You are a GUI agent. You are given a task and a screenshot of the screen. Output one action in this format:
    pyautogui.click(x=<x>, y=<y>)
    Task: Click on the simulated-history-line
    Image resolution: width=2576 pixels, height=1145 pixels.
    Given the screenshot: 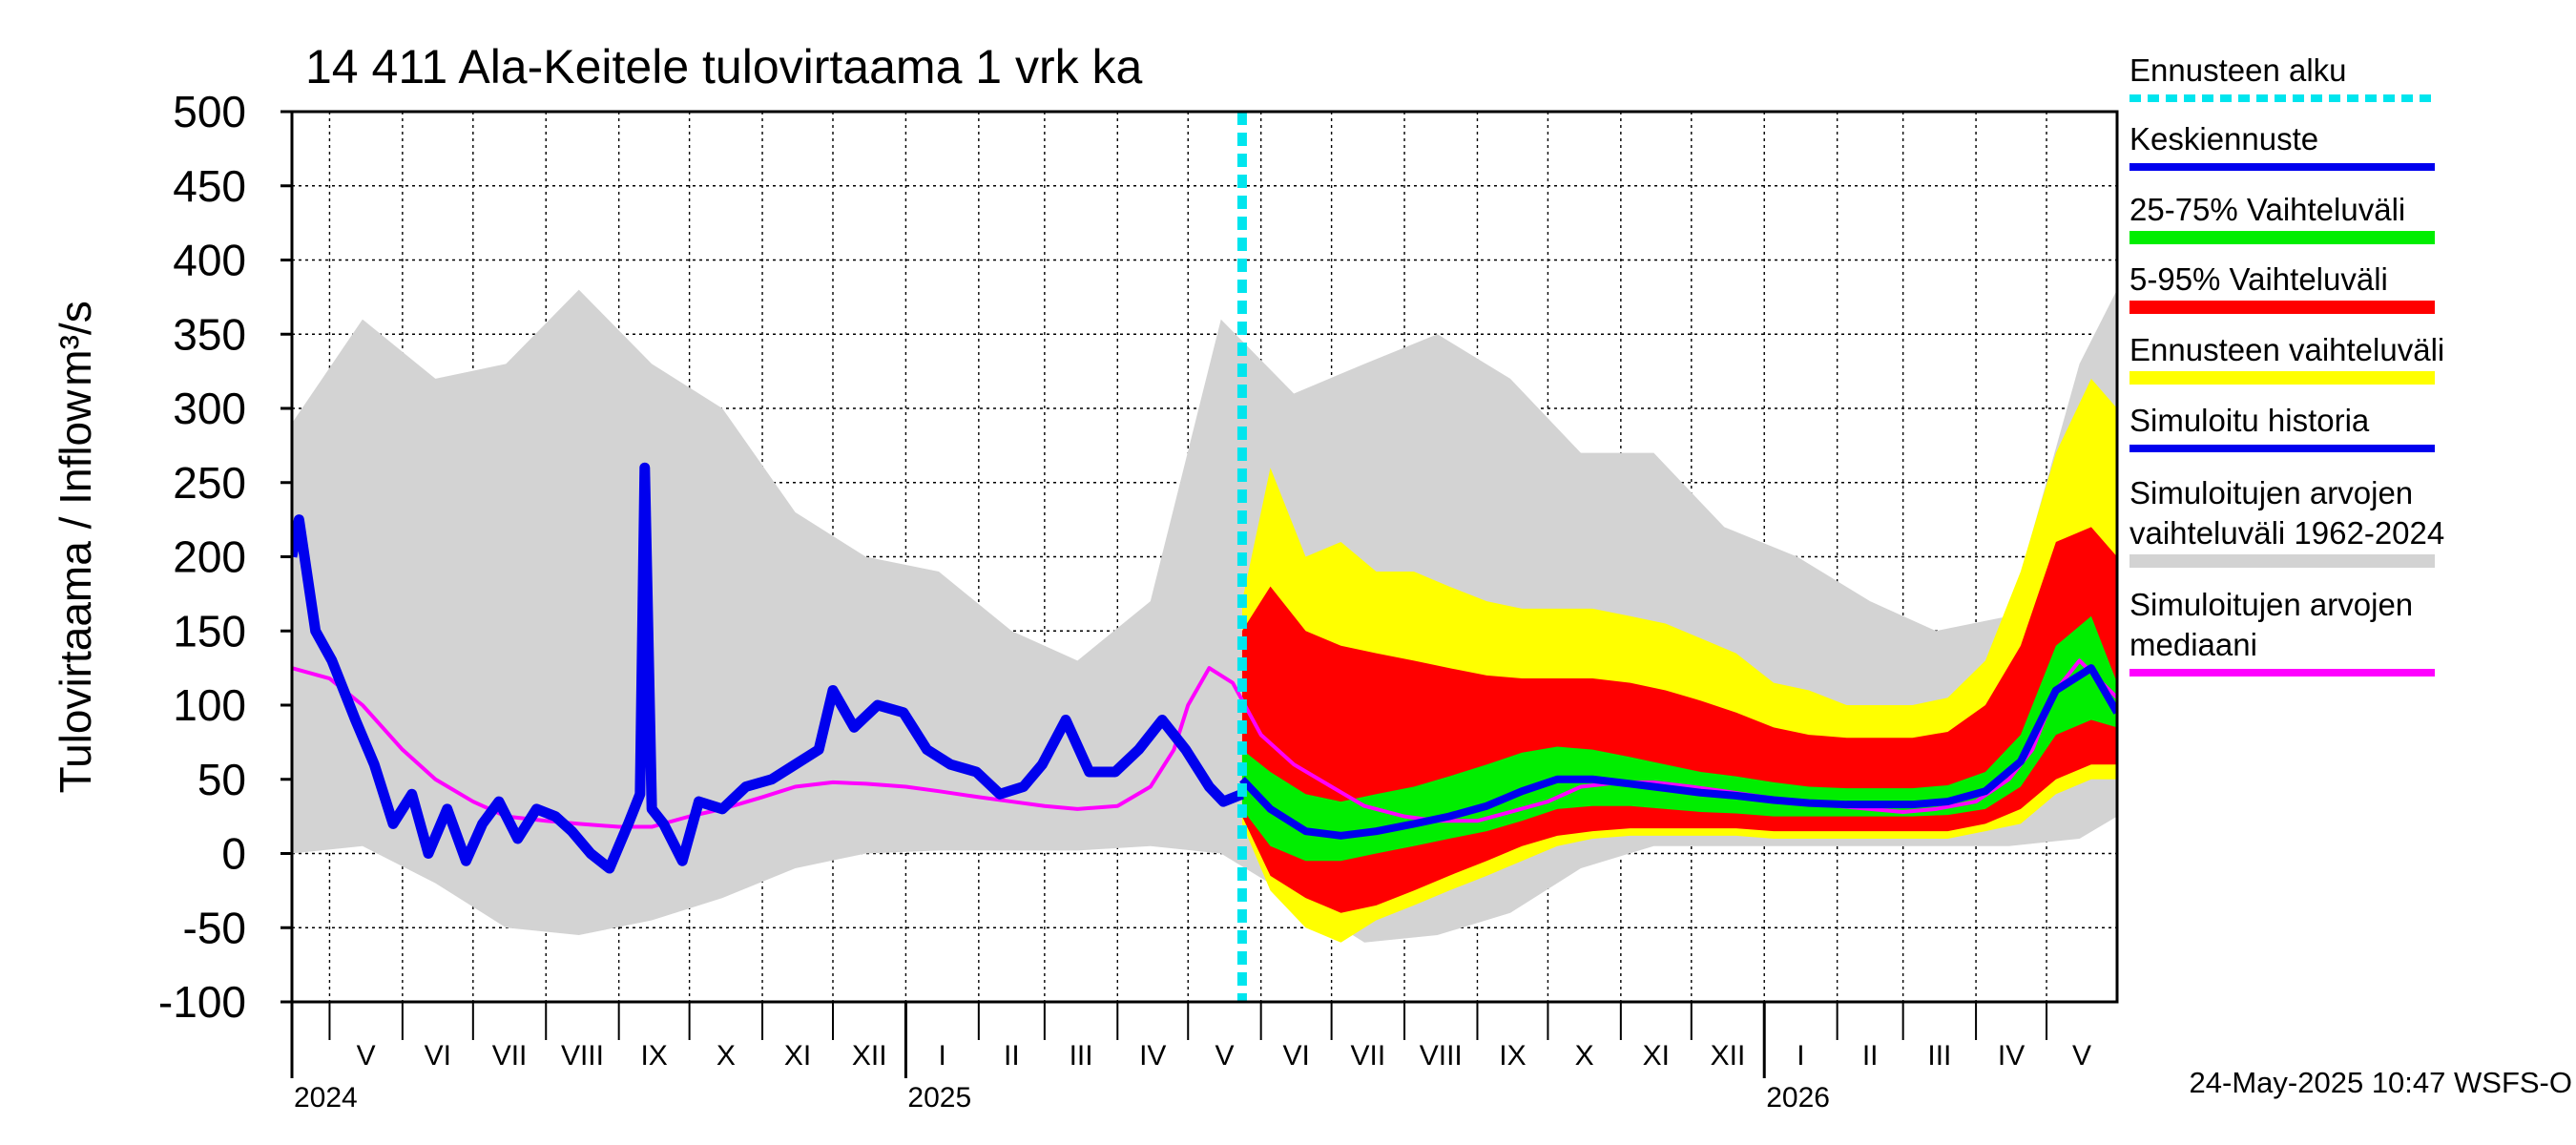 What is the action you would take?
    pyautogui.click(x=768, y=668)
    